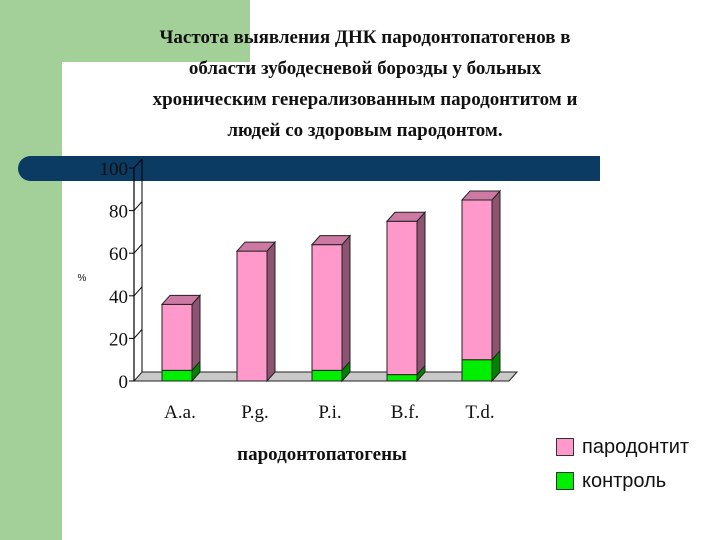 The width and height of the screenshot is (720, 540). Describe the element at coordinates (124, 382) in the screenshot. I see `y-tick-label: 0` at that location.